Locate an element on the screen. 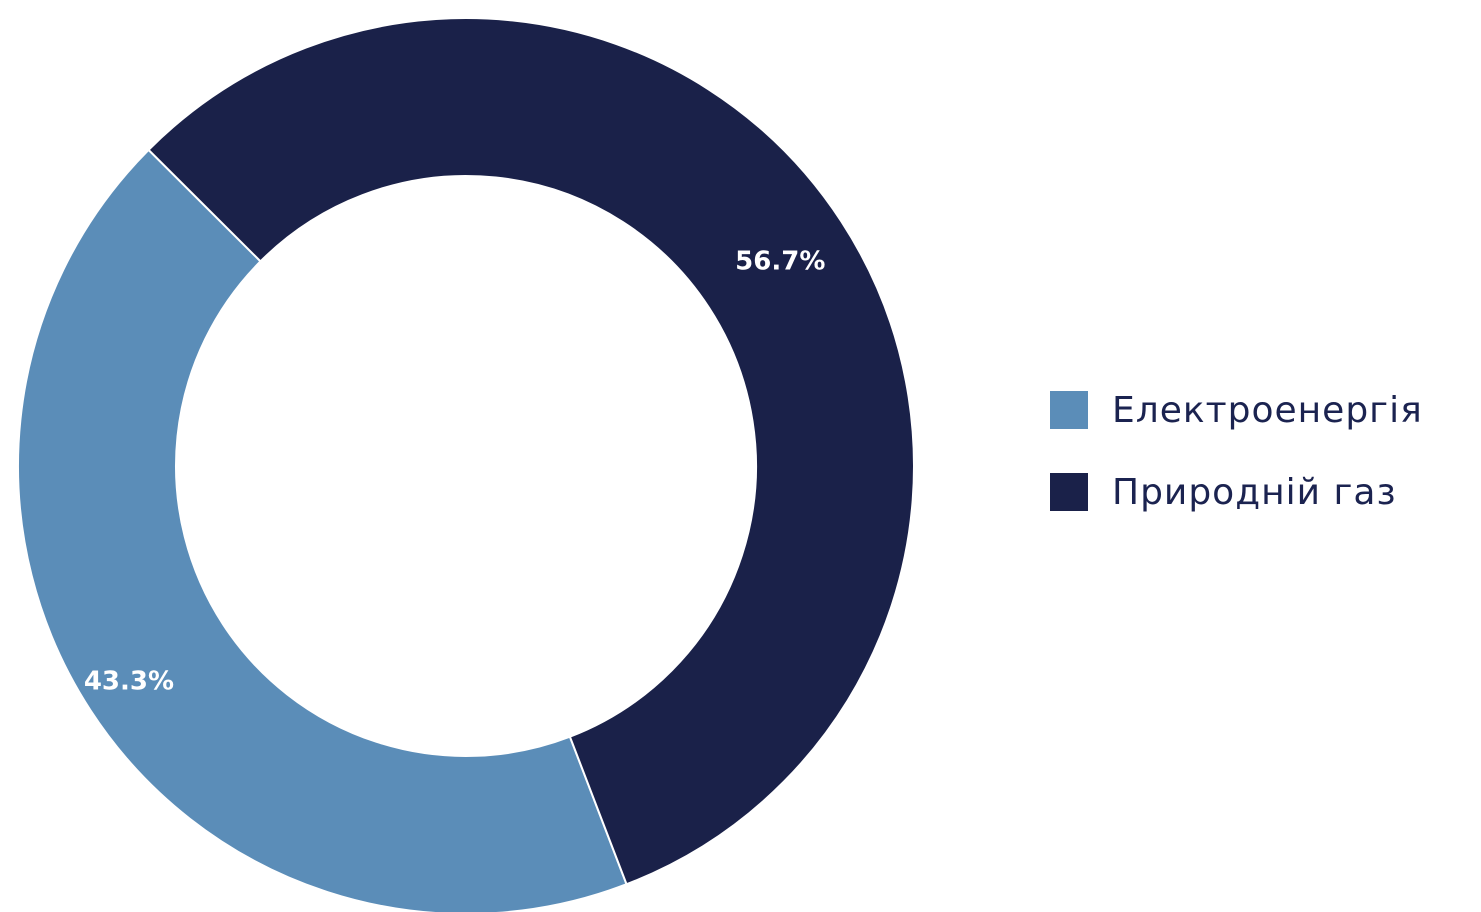  legend-label-natural-gas: Природній газ is located at coordinates (1254, 492).